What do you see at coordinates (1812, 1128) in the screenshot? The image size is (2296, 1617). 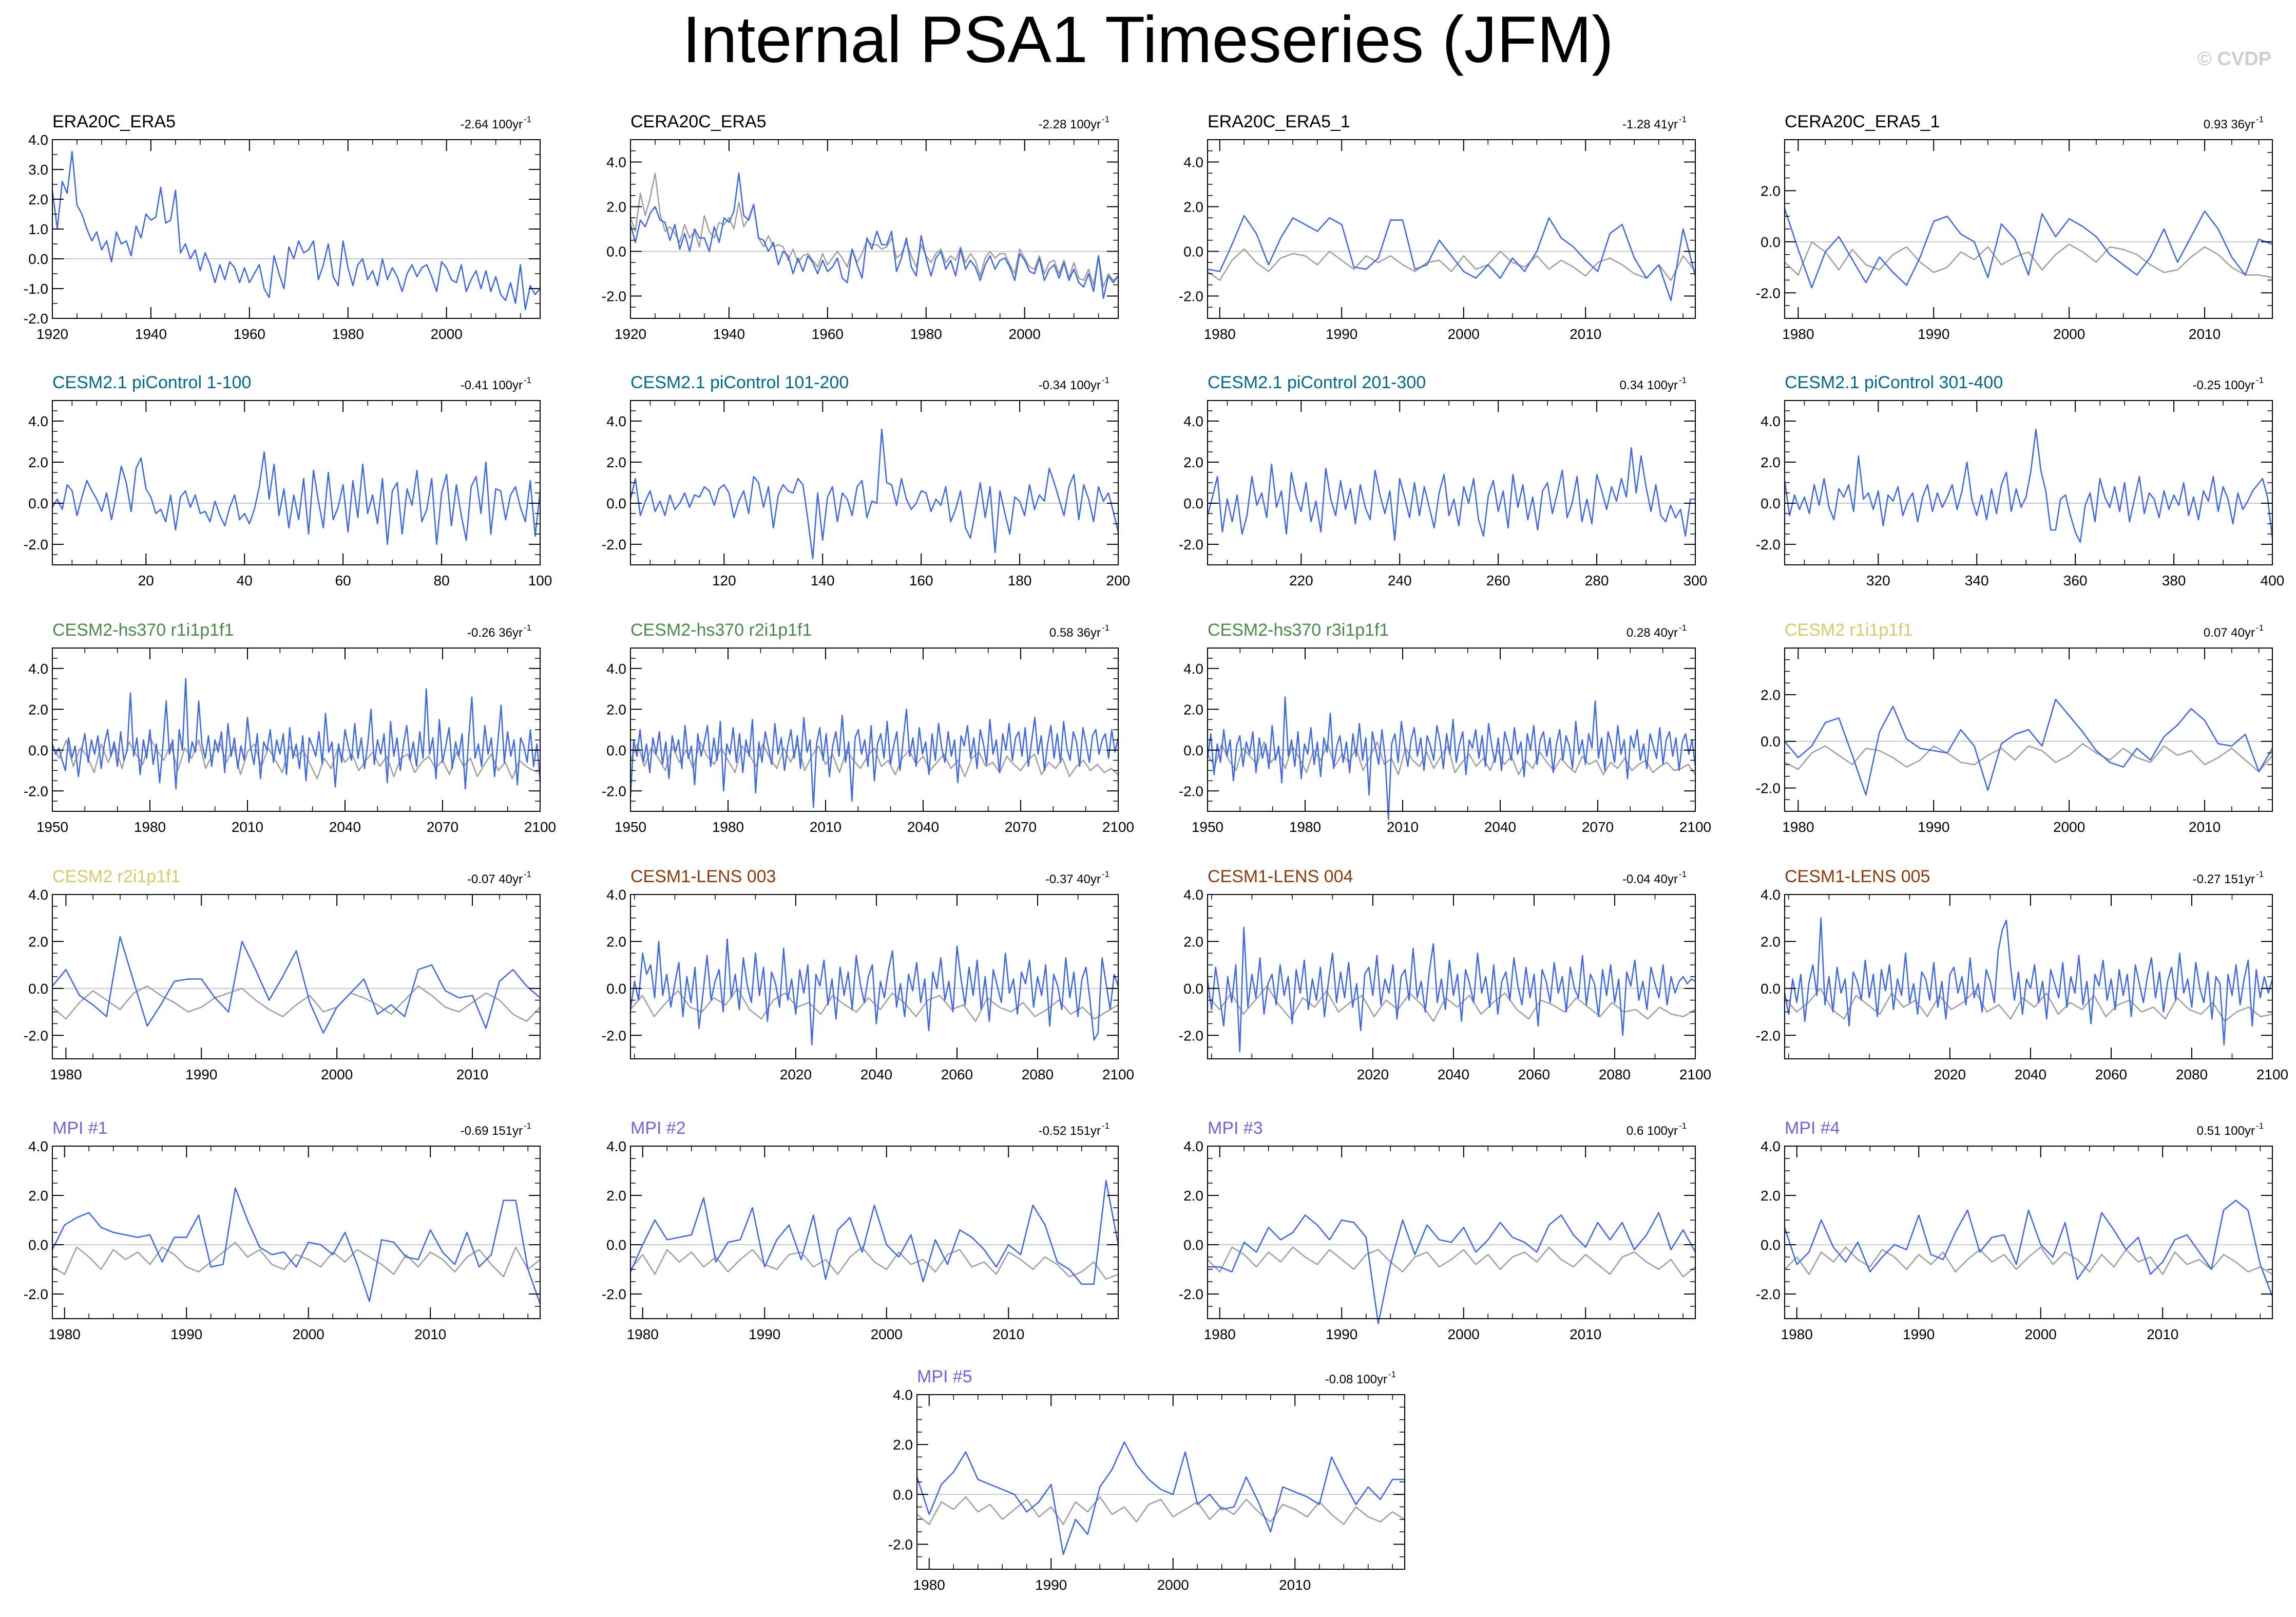 I see `panel-label: MPI #4` at bounding box center [1812, 1128].